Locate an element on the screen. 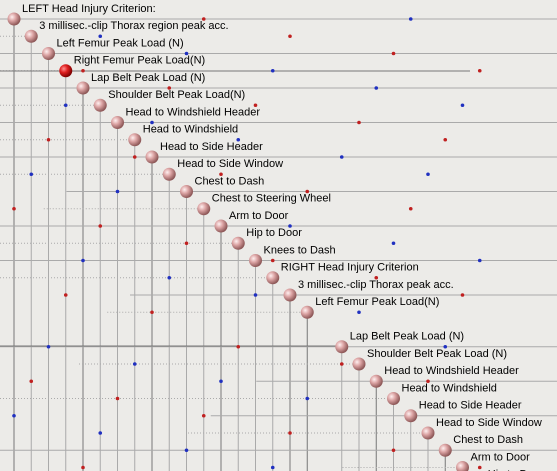 Image resolution: width=557 pixels, height=471 pixels. node-label: RIGHT Head Injury Criterion is located at coordinates (350, 268).